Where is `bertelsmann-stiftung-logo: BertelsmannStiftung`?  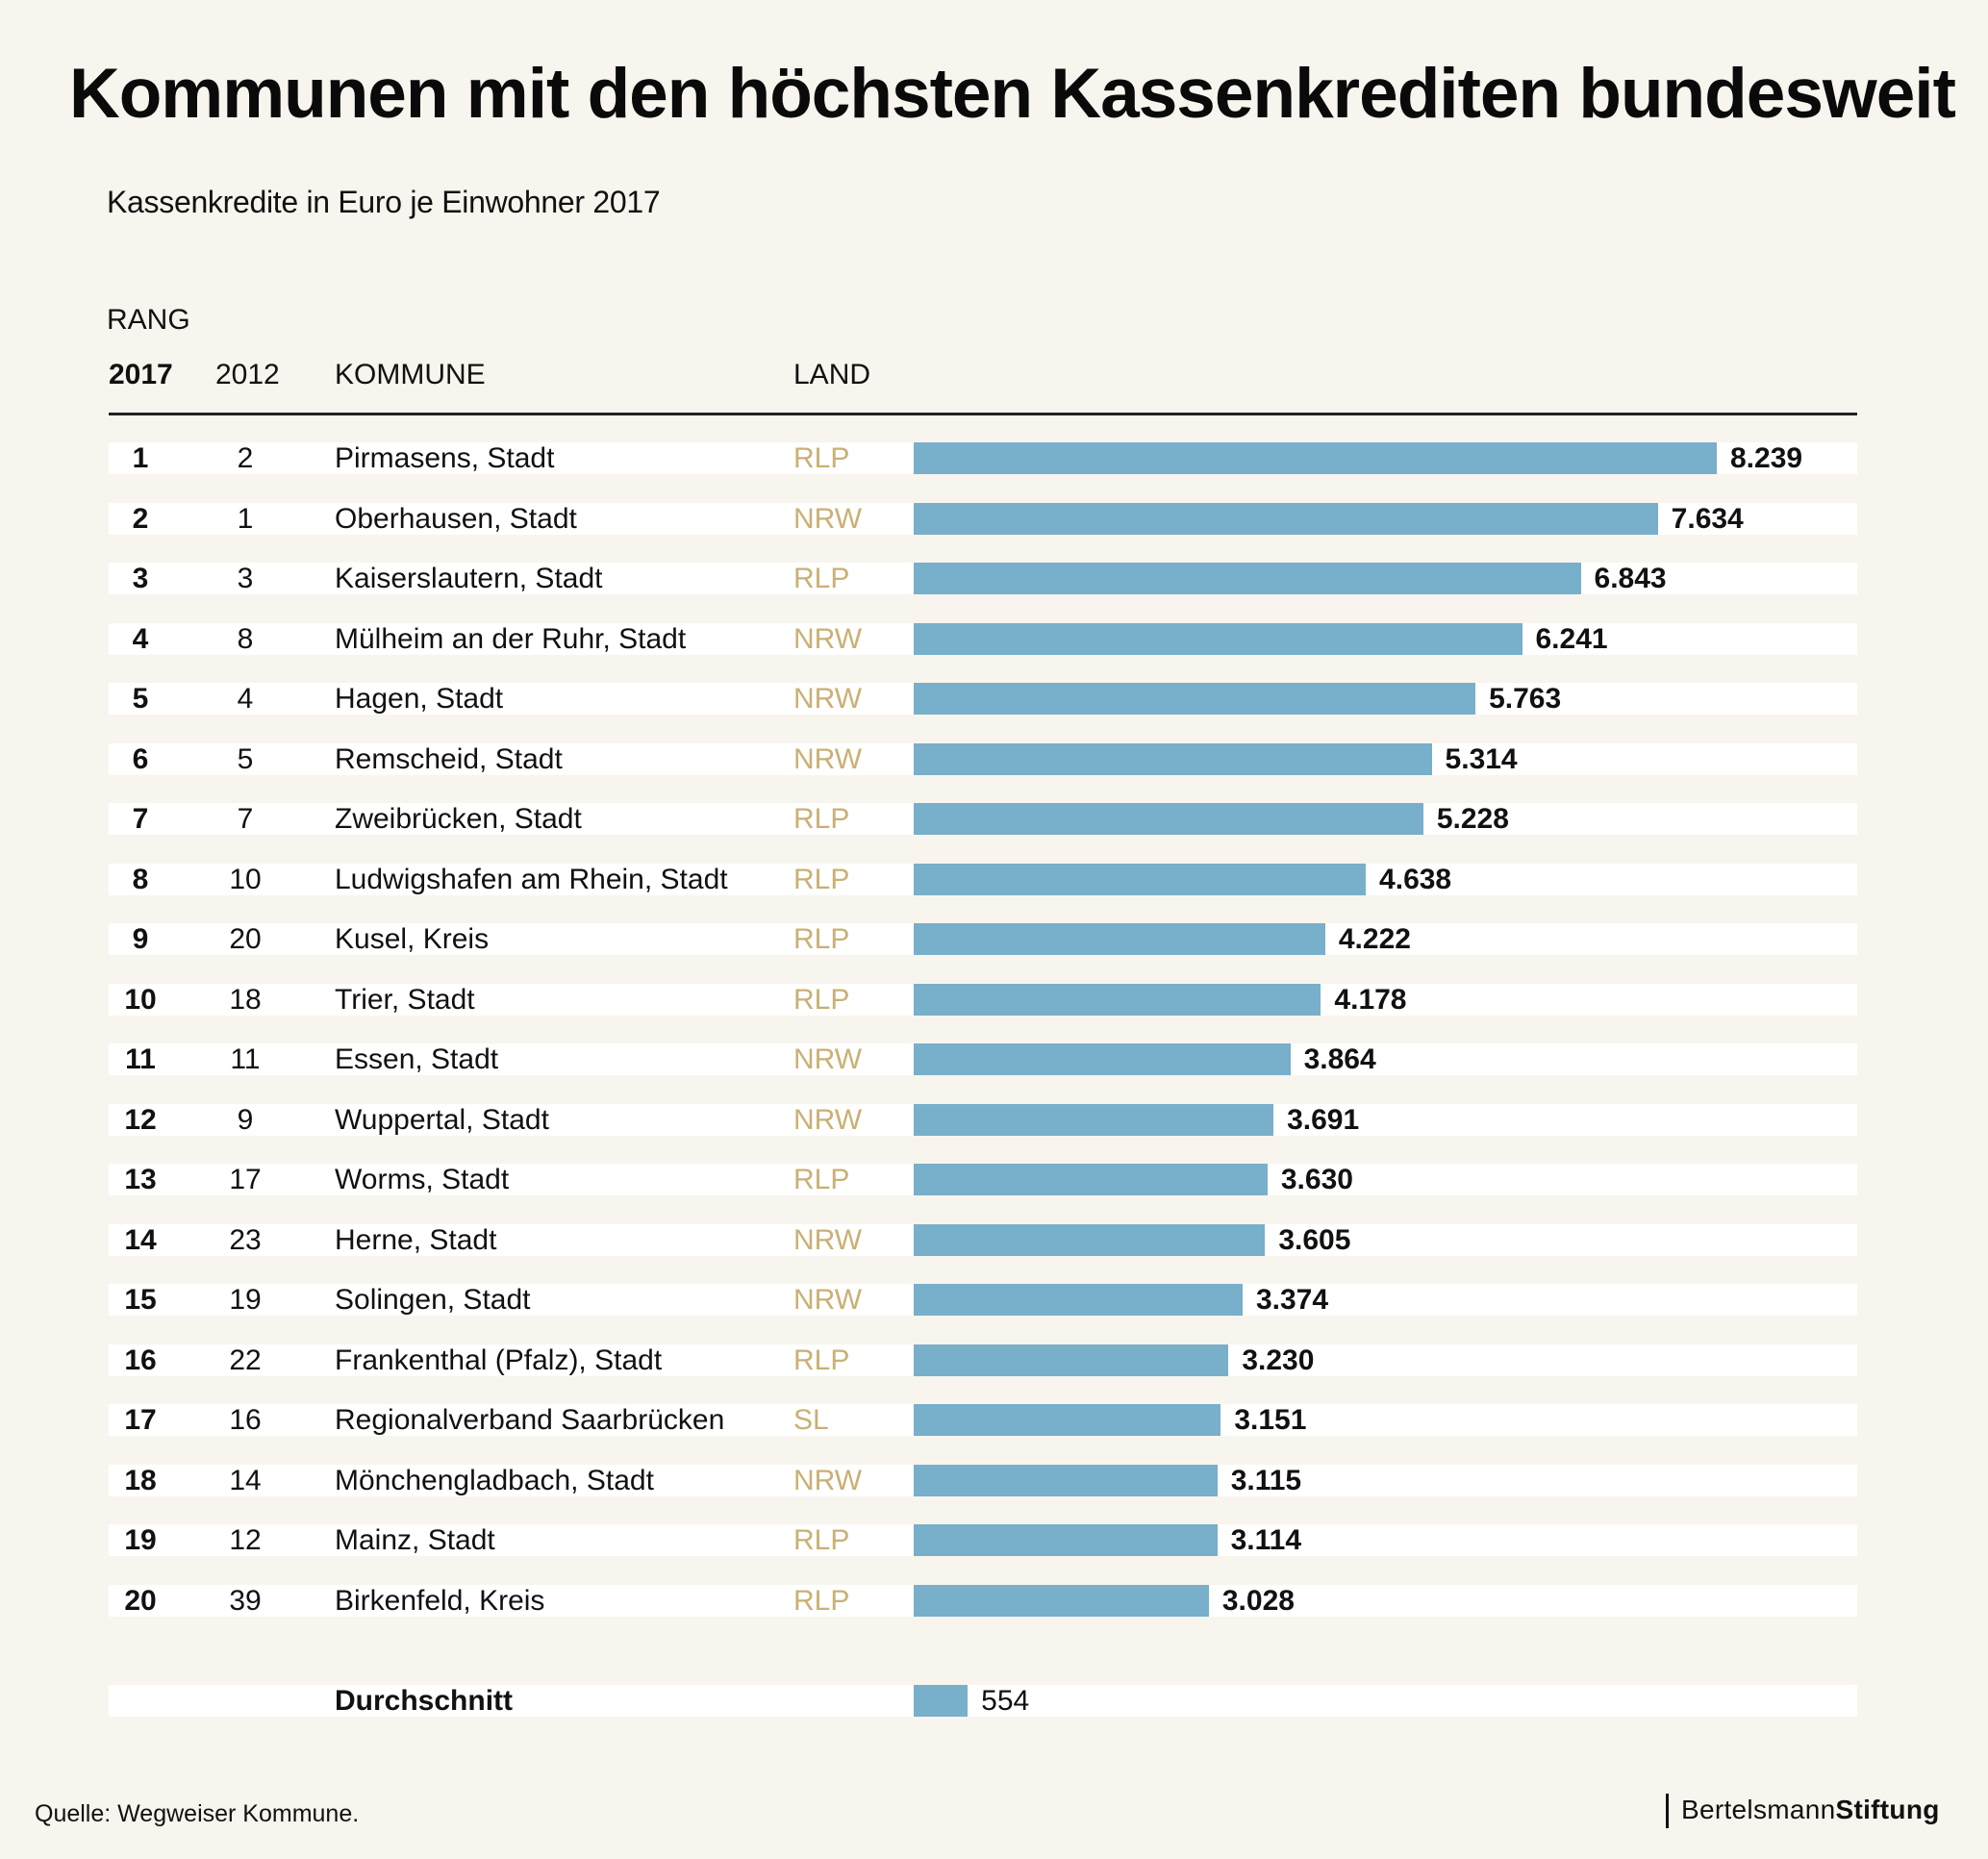
bertelsmann-stiftung-logo: BertelsmannStiftung is located at coordinates (1810, 1810).